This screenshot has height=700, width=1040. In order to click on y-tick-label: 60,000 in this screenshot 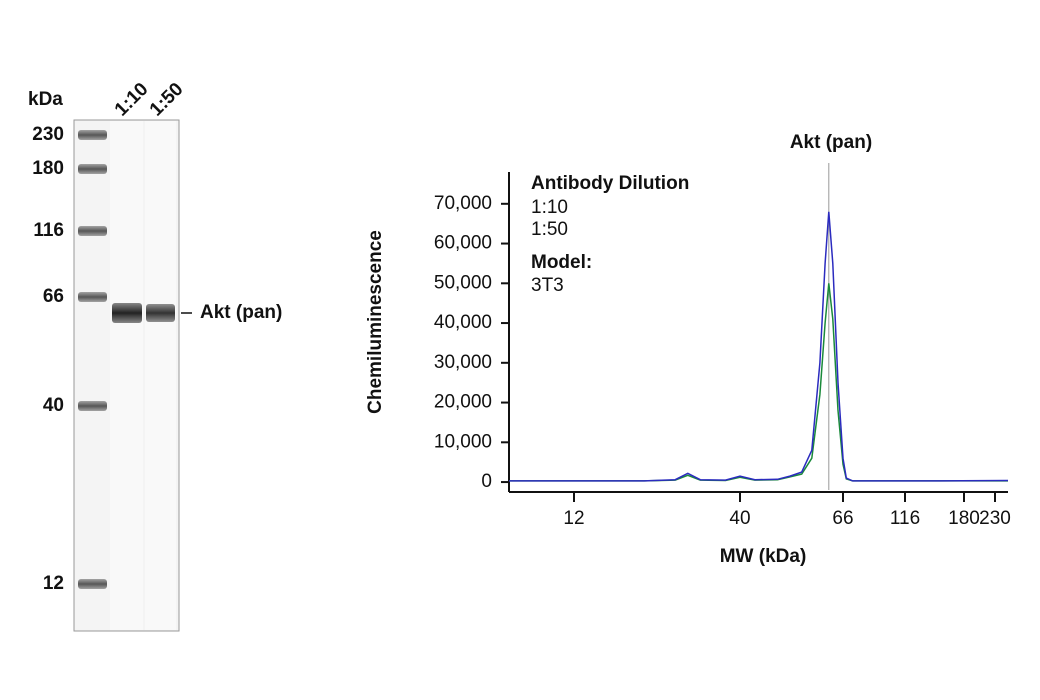, I will do `click(463, 243)`.